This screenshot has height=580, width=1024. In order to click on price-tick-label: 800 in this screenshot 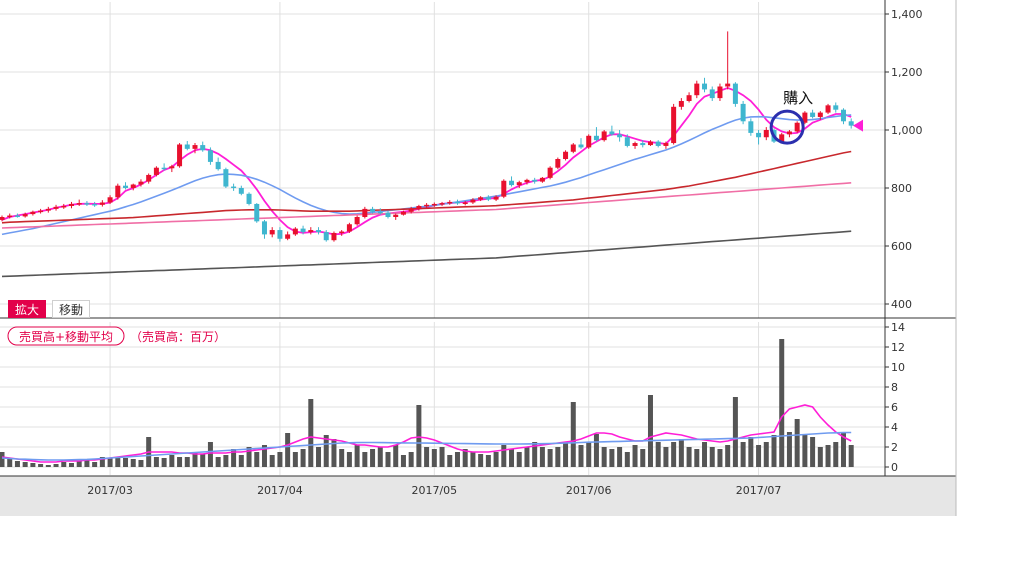, I will do `click(901, 188)`.